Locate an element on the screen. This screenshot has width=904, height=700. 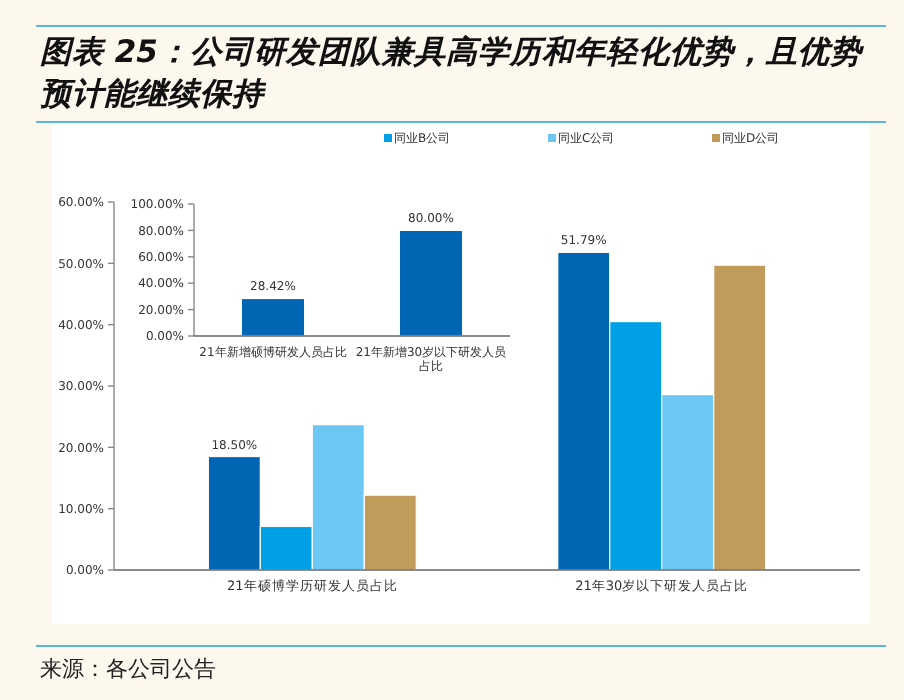
source-note: 来源：各公司公告 is located at coordinates (128, 669).